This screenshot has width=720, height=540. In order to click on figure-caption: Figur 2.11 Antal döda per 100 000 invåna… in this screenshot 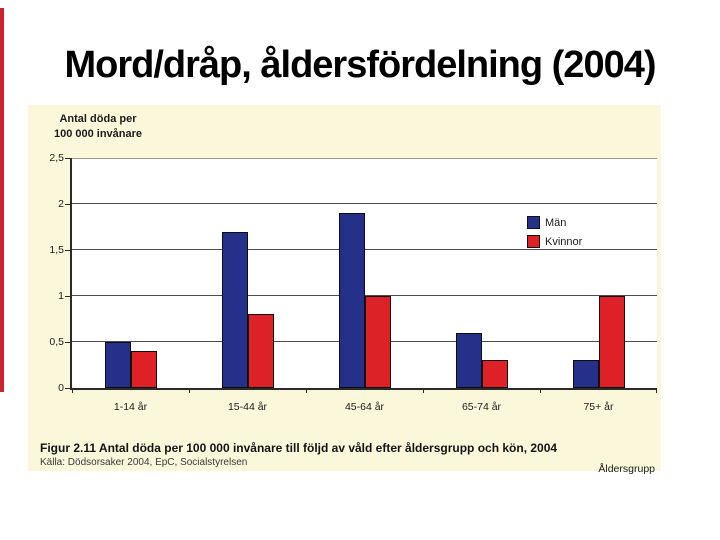, I will do `click(299, 448)`.